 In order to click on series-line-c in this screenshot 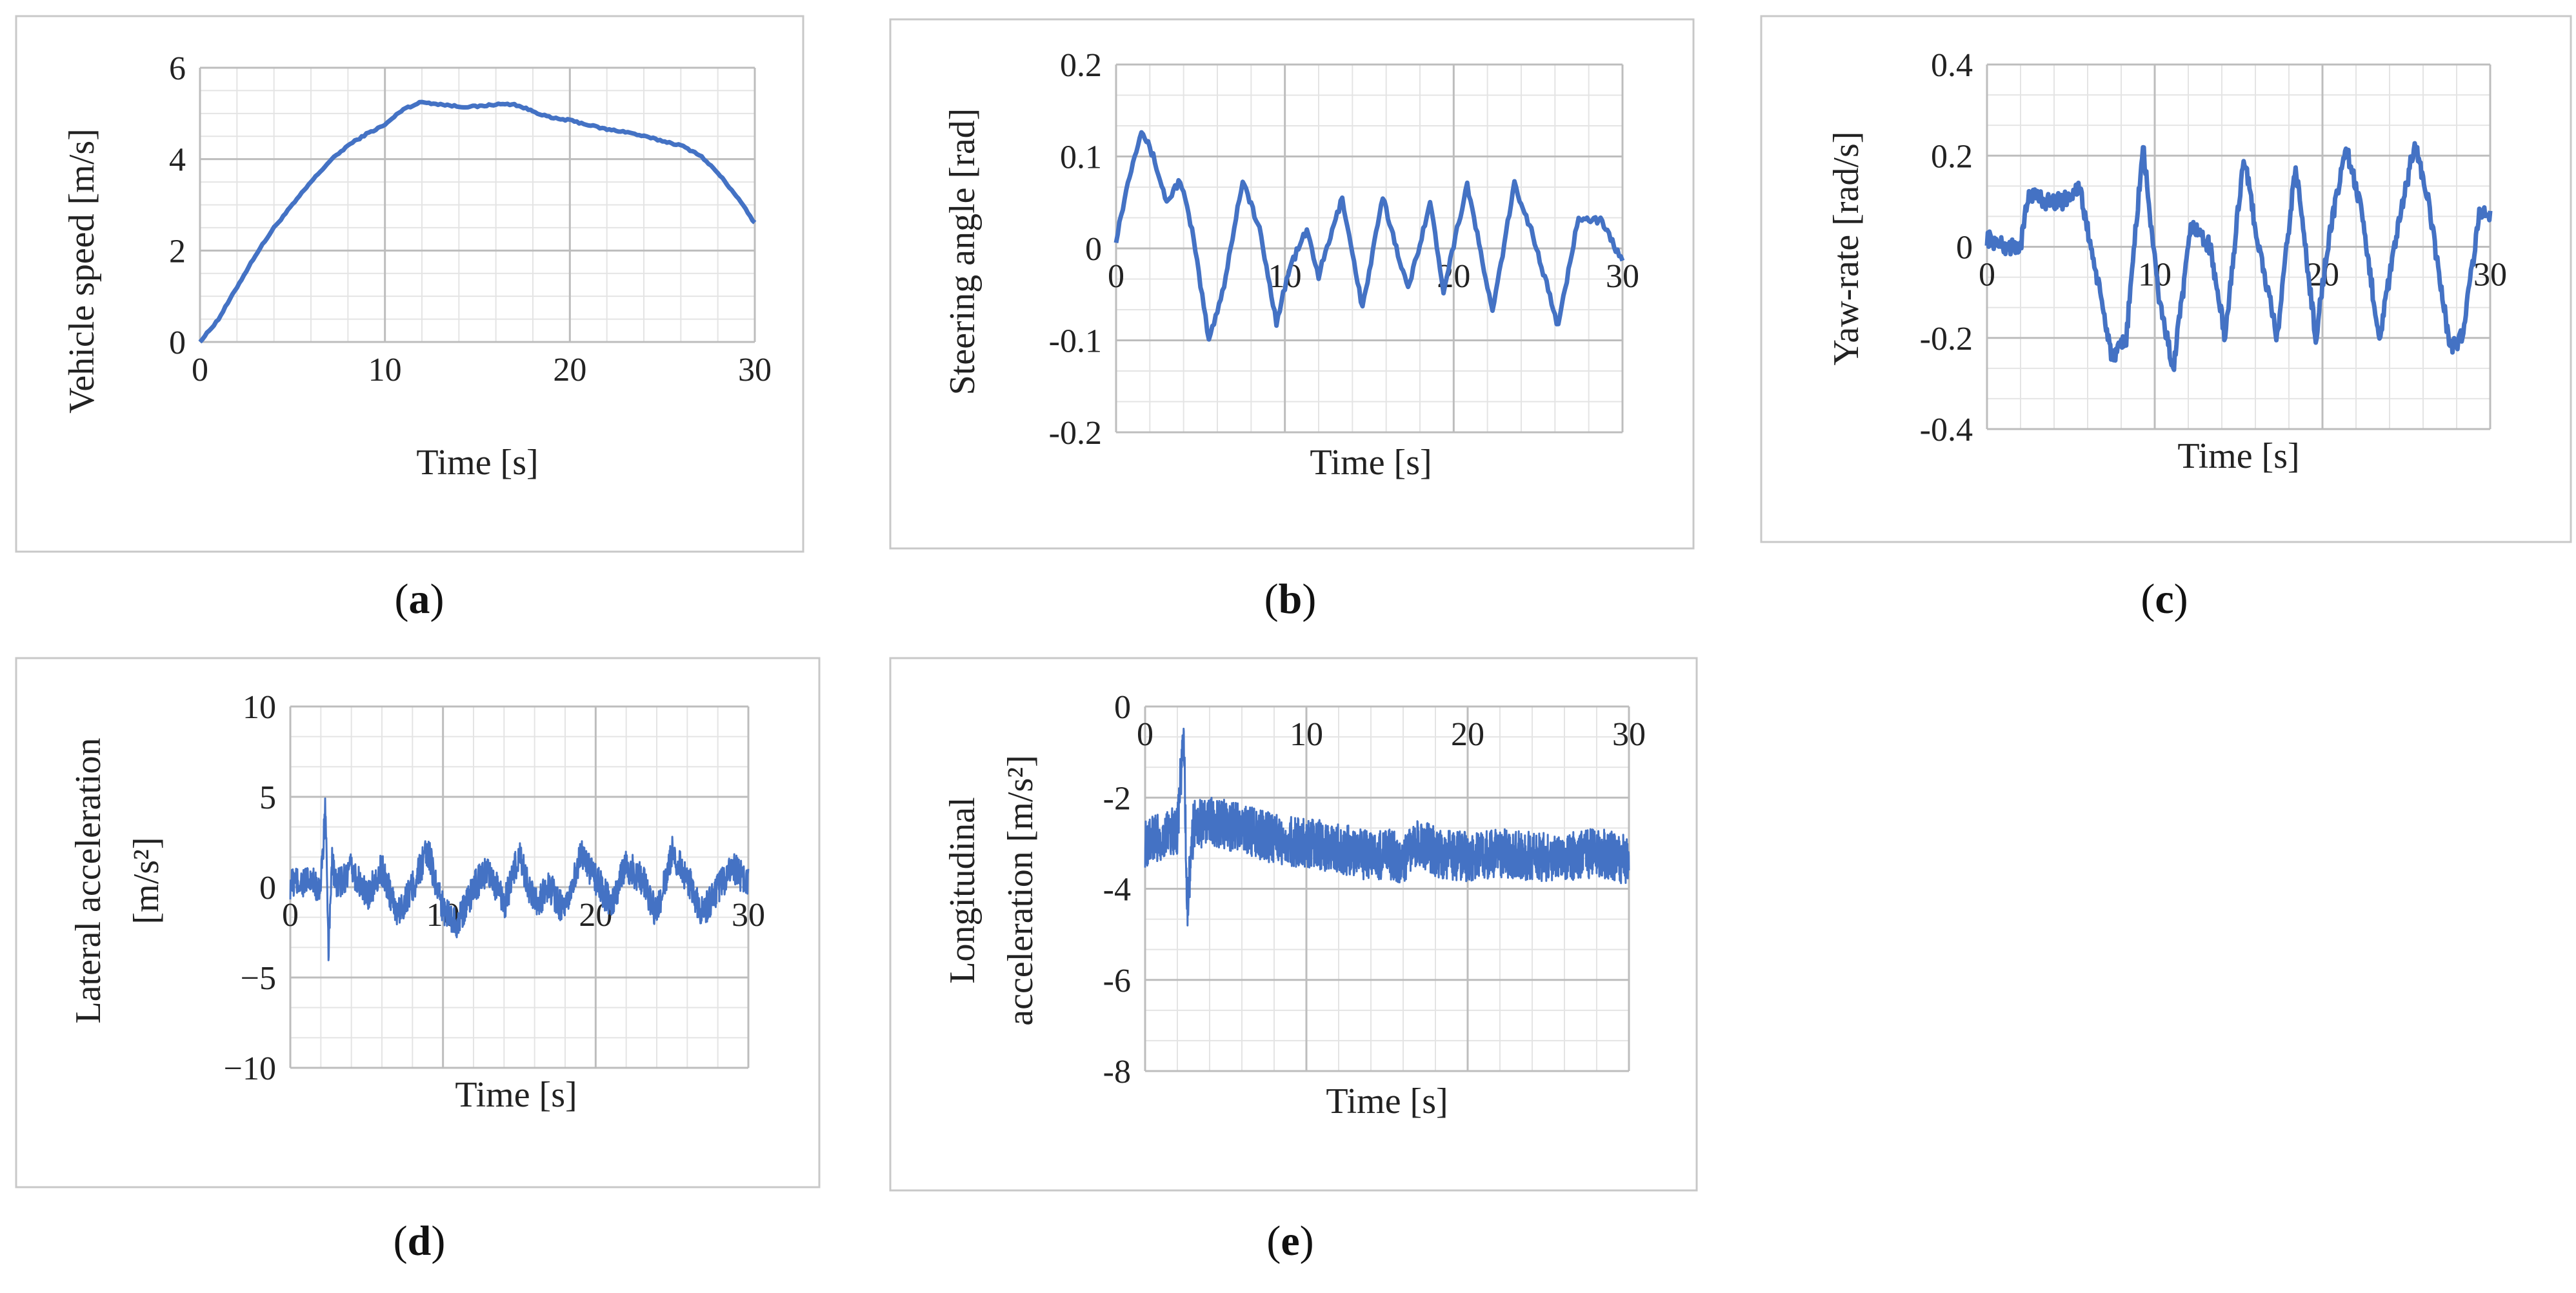, I will do `click(2238, 257)`.